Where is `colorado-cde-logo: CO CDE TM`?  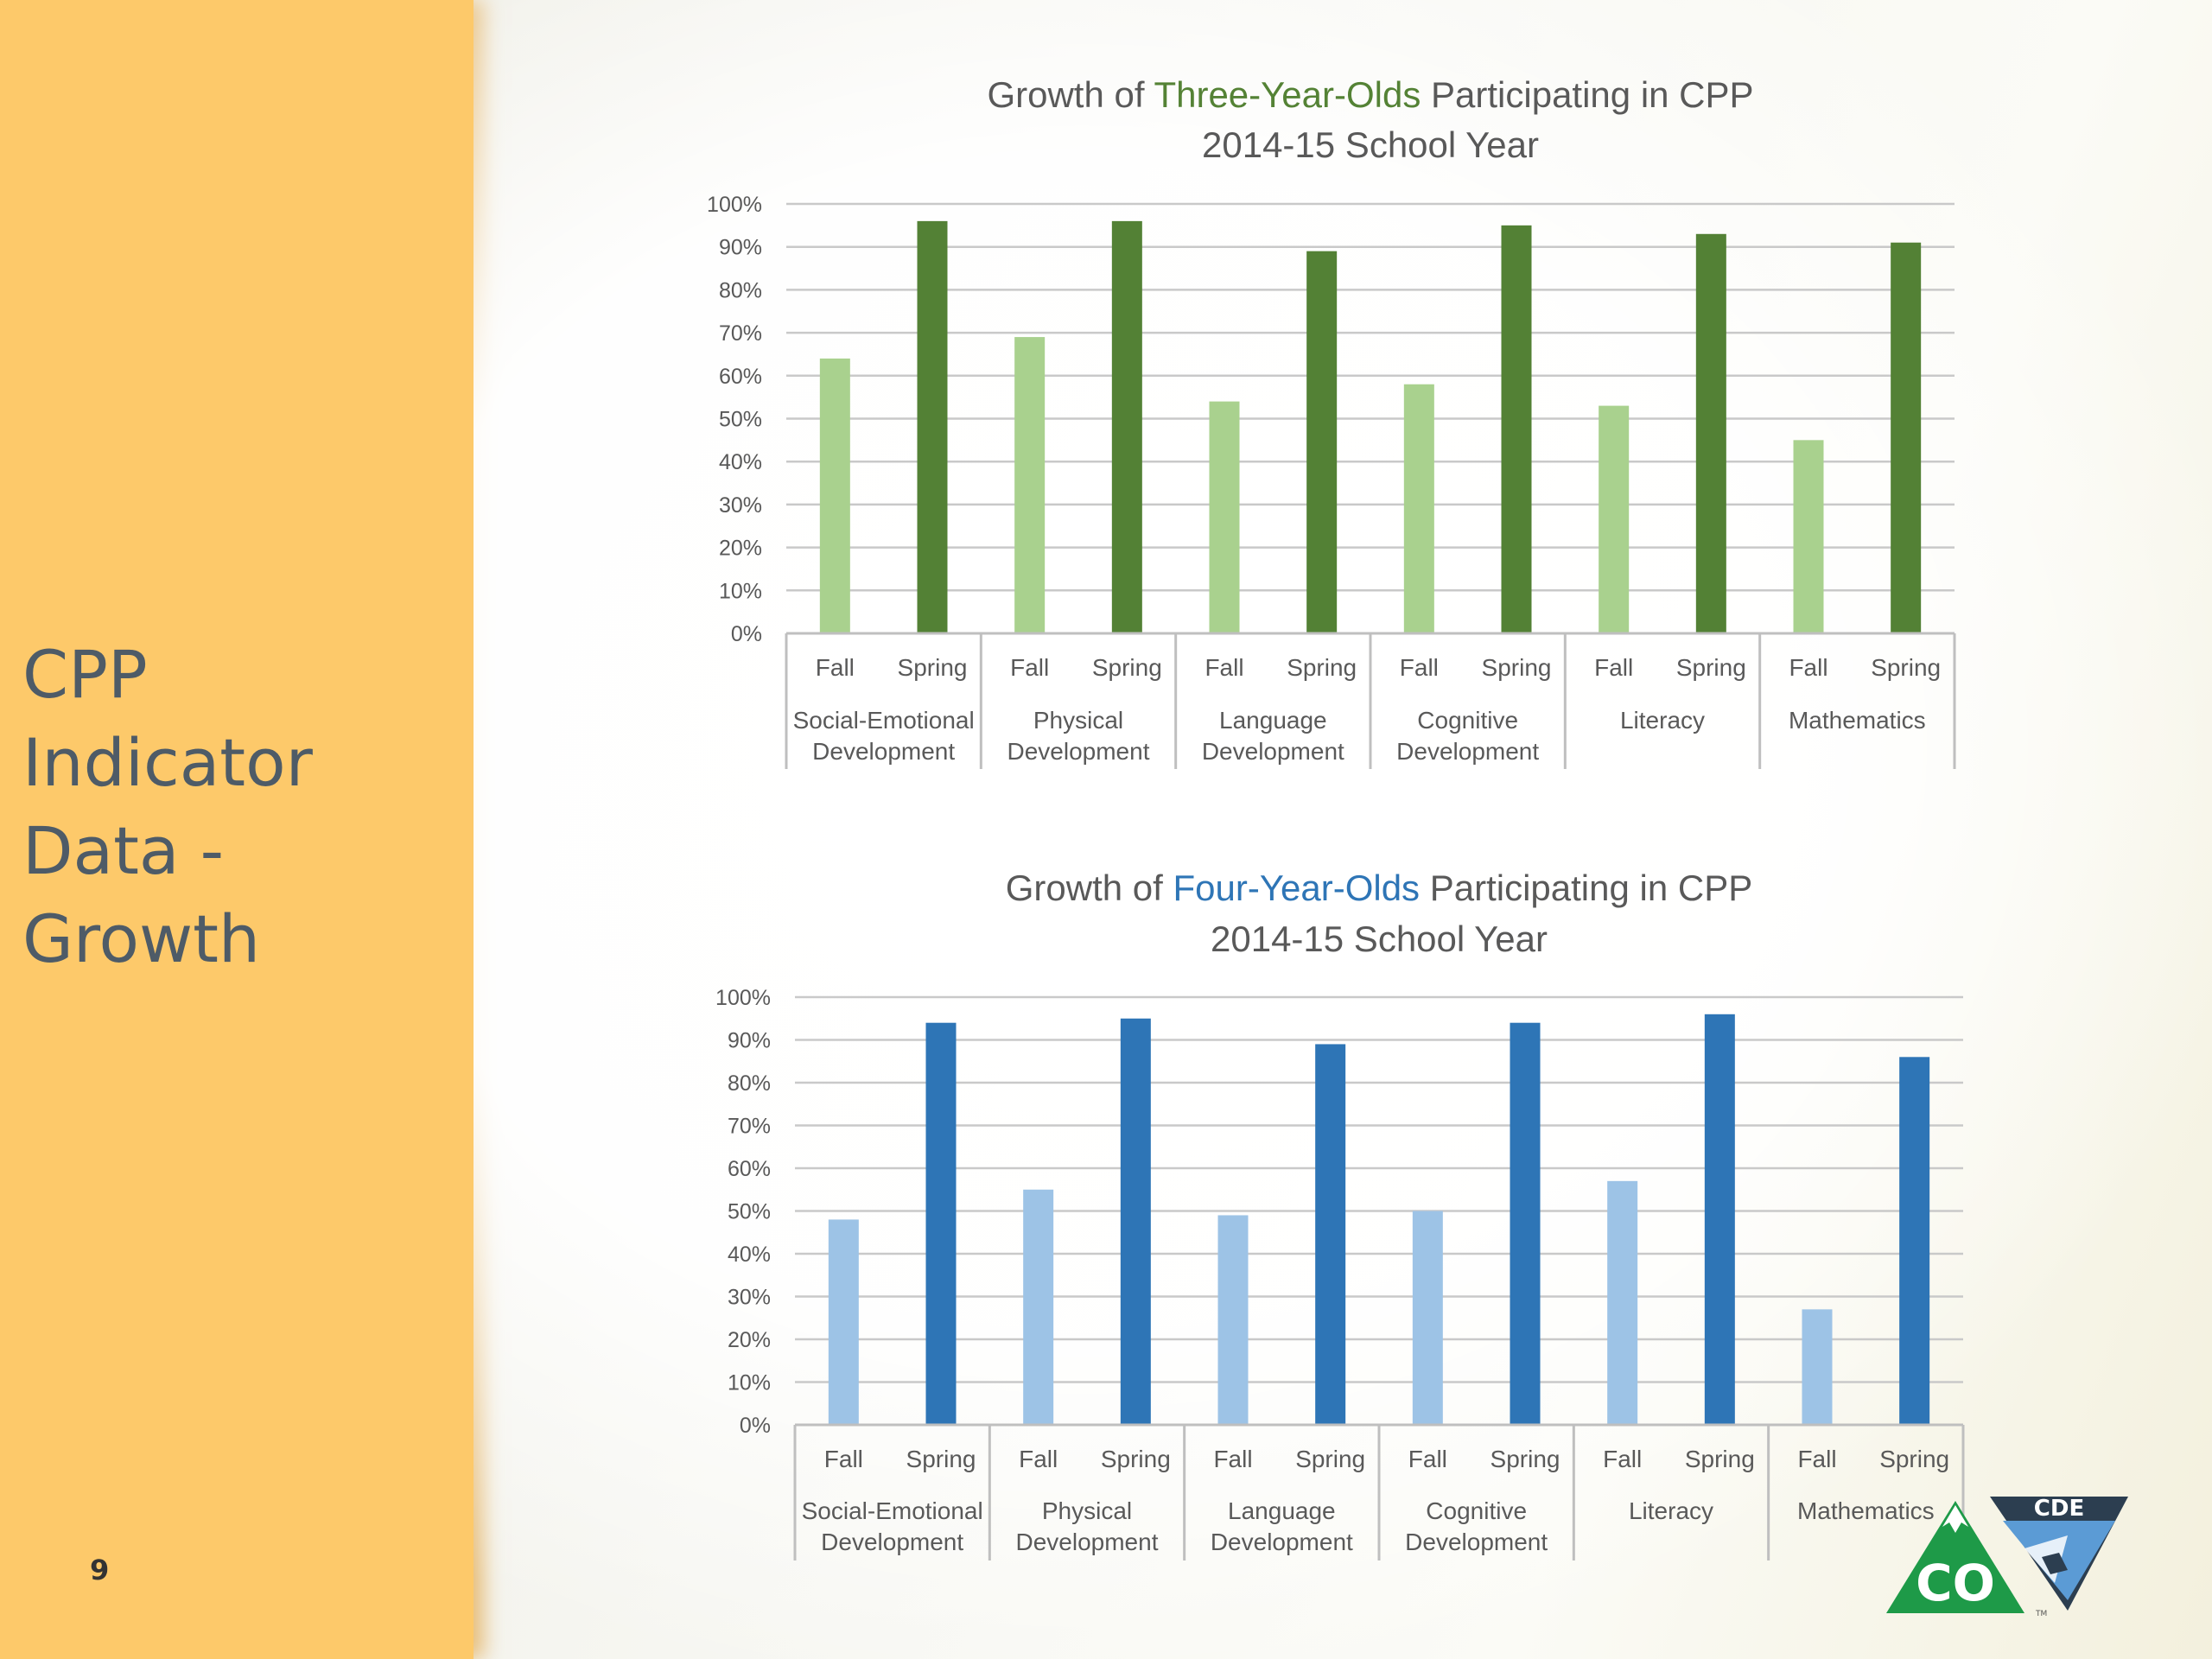
colorado-cde-logo: CO CDE TM is located at coordinates (2007, 1557).